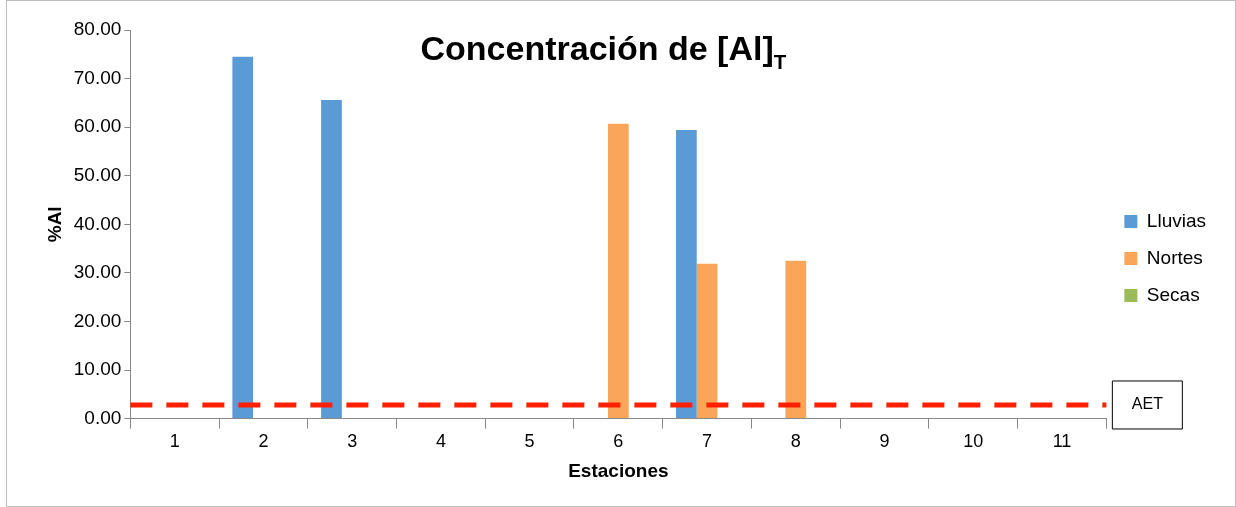 The height and width of the screenshot is (507, 1236). I want to click on y-tick-label: 0.00, so click(103, 417).